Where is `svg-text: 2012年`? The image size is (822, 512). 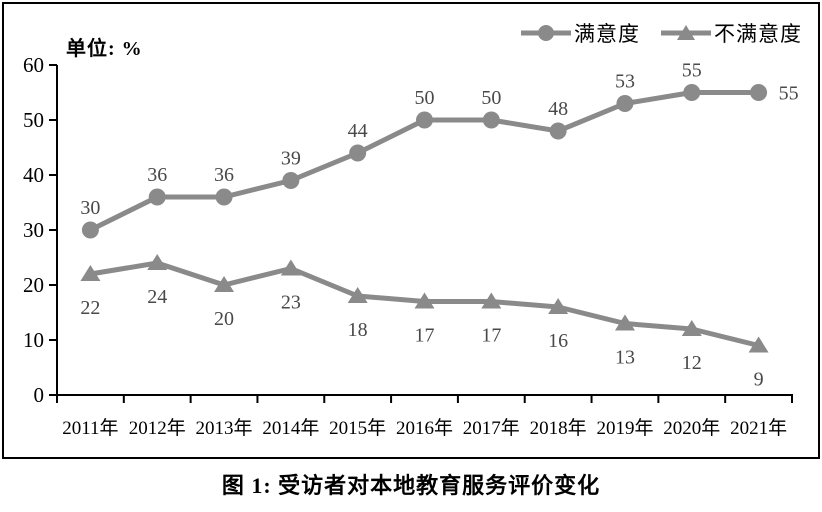
svg-text: 2012年 is located at coordinates (157, 428).